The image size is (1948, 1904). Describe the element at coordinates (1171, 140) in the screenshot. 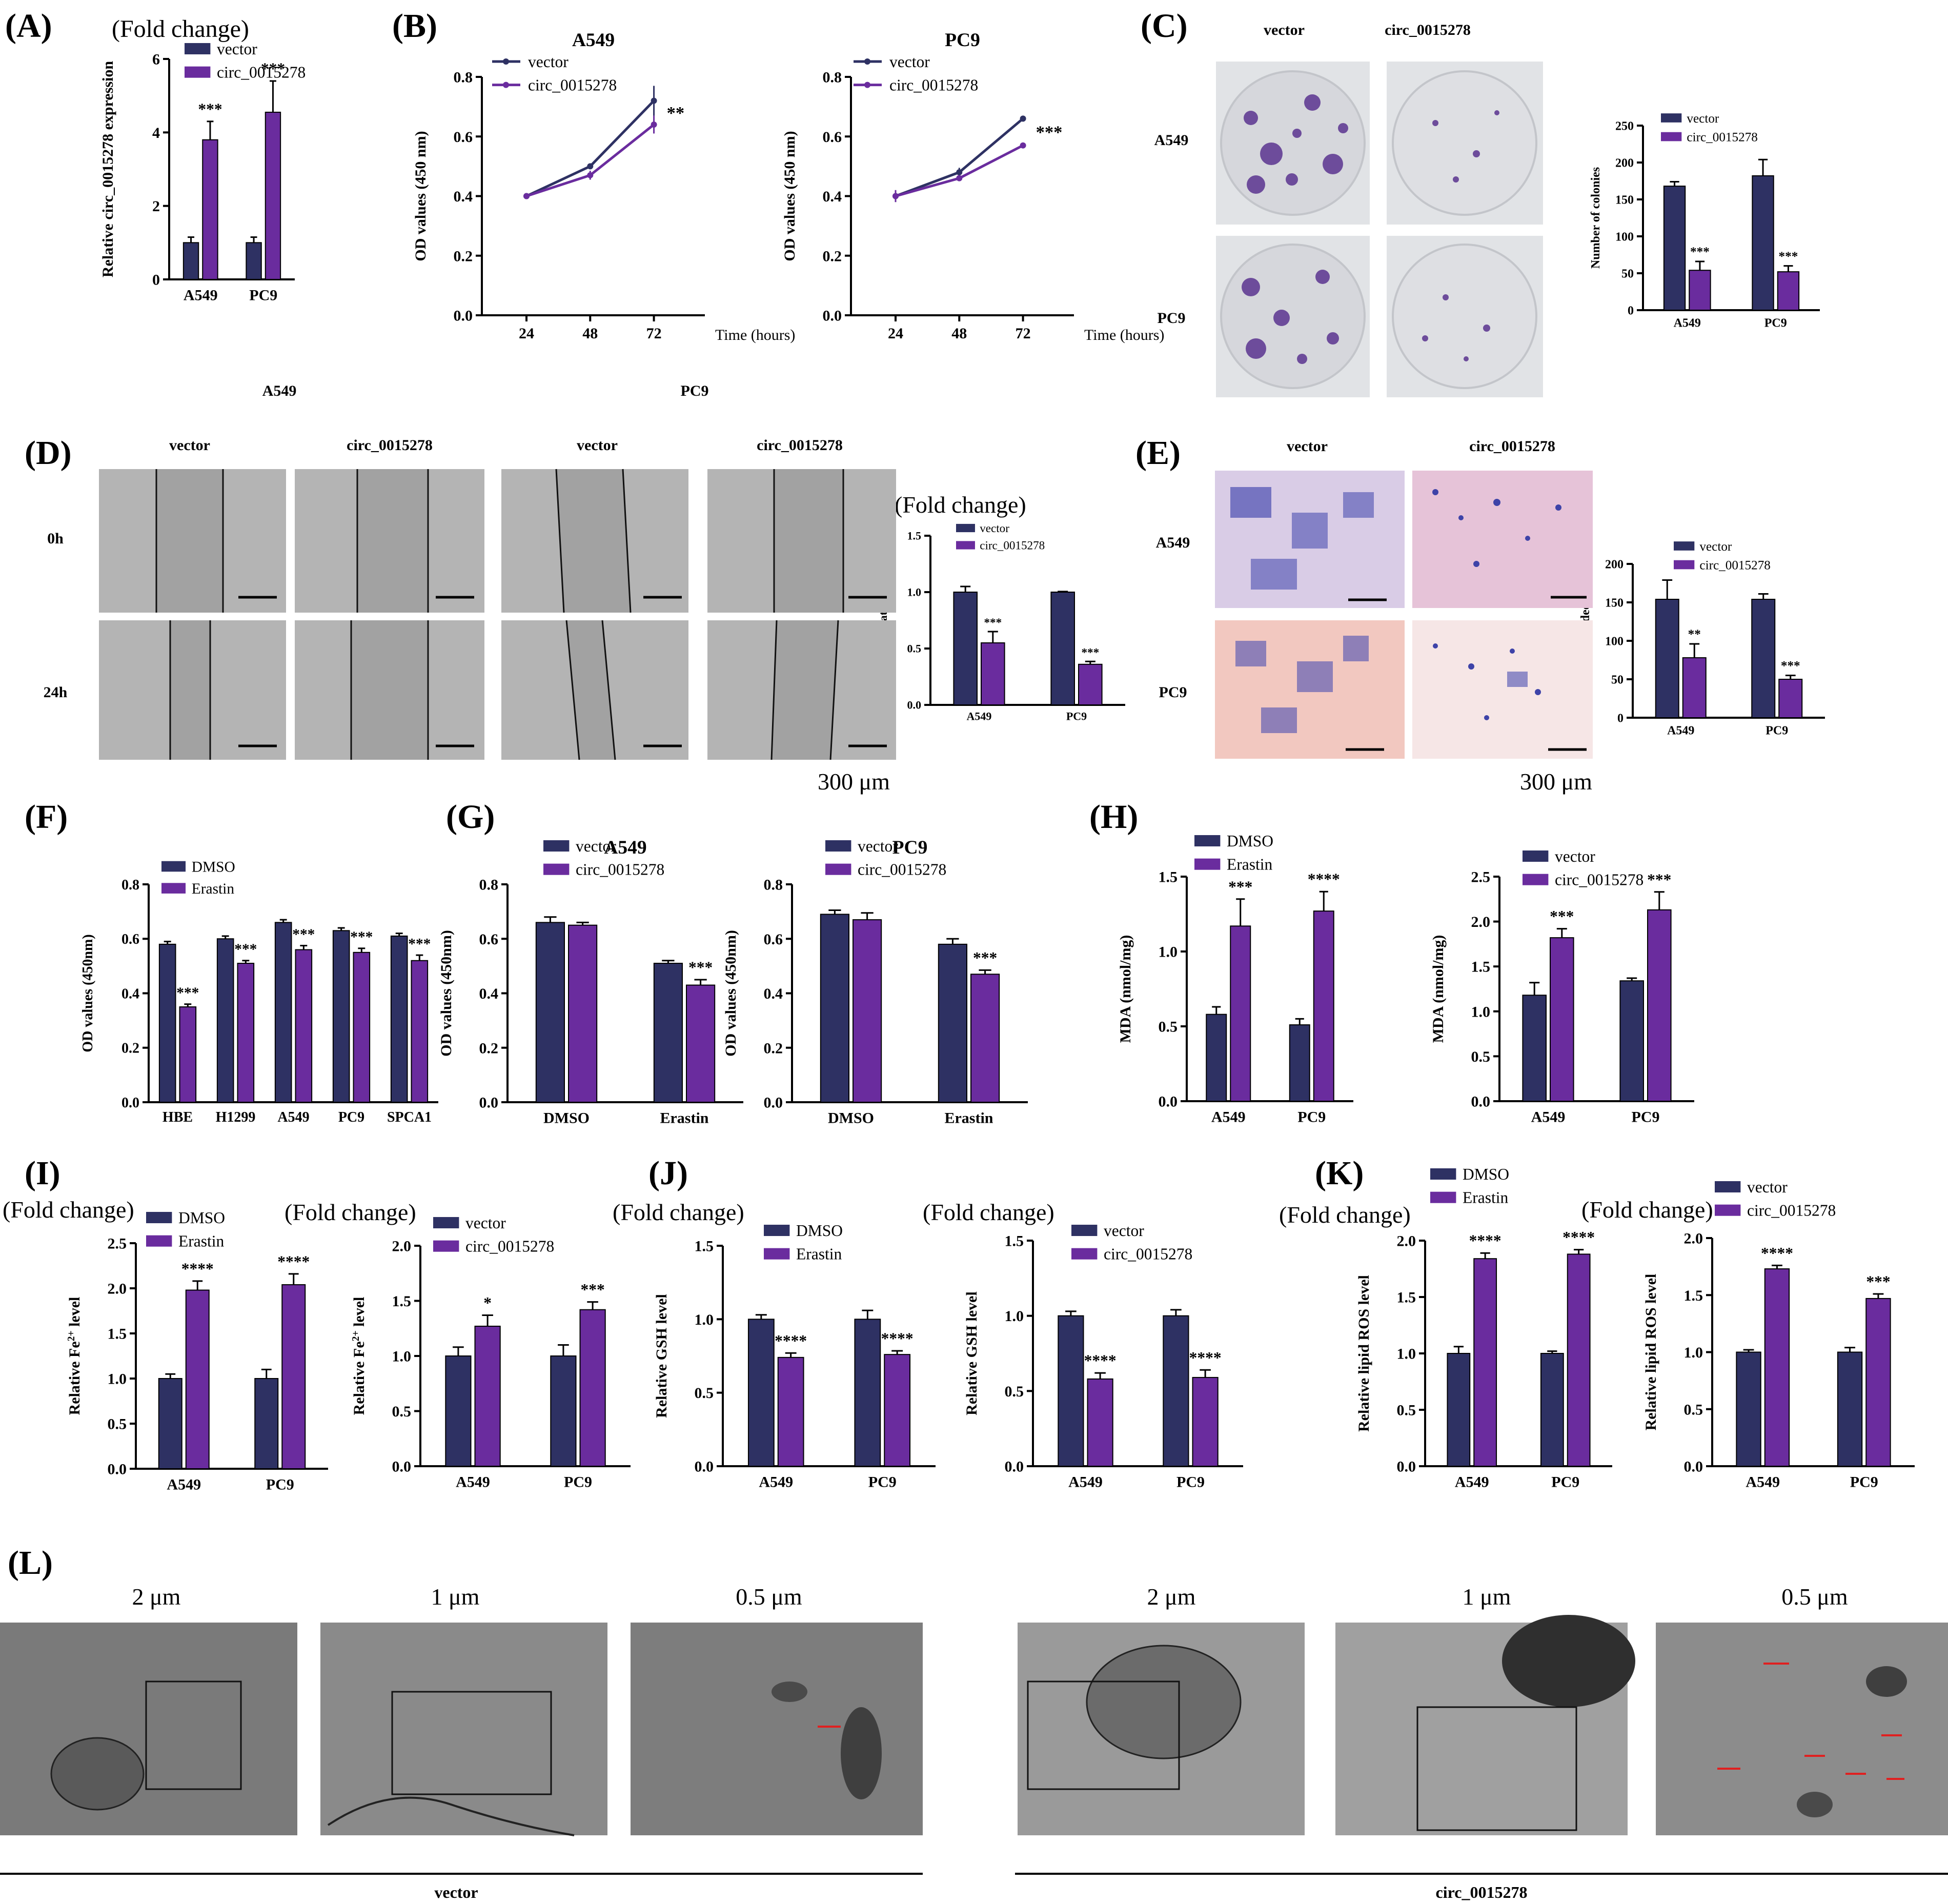

I see `colony-row-a549: A549` at that location.